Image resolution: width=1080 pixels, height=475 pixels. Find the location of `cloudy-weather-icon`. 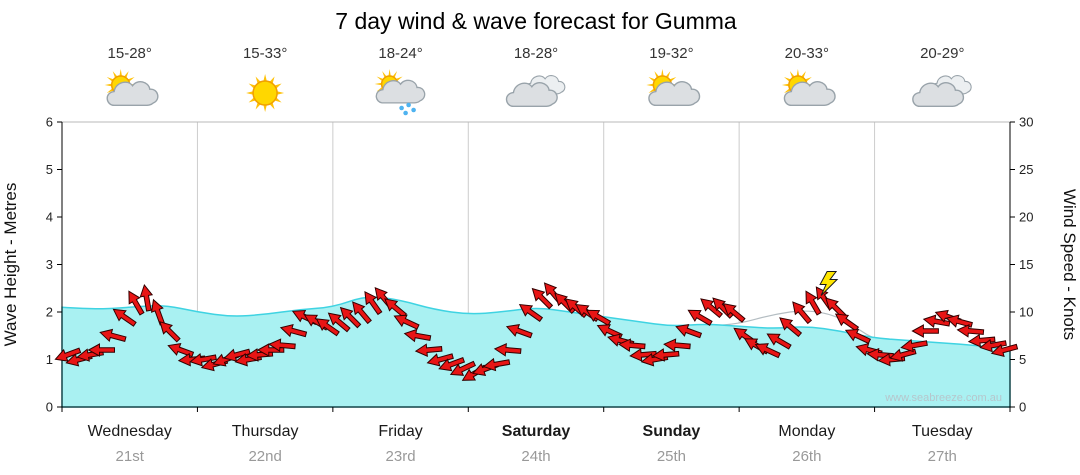

cloudy-weather-icon is located at coordinates (535, 91).